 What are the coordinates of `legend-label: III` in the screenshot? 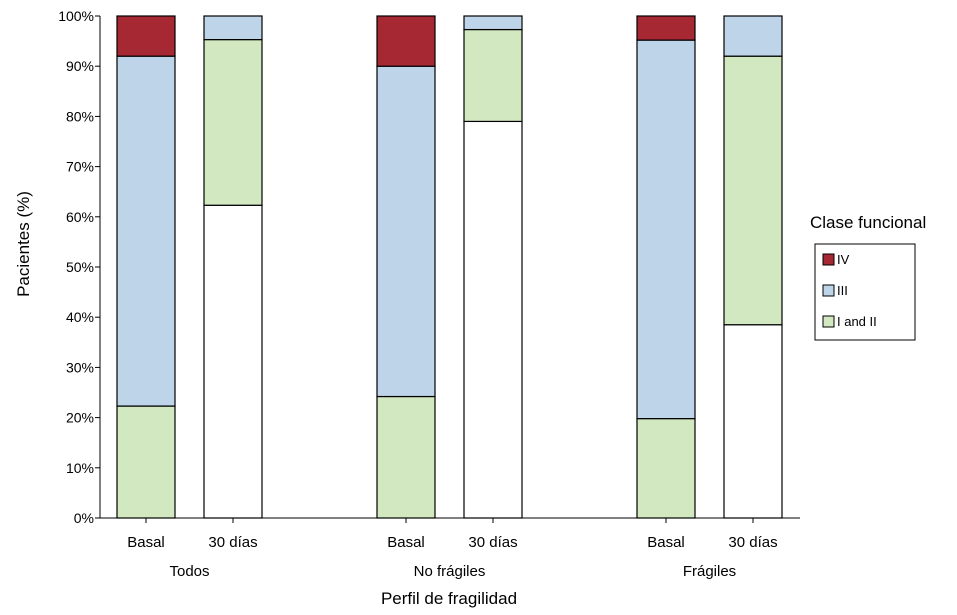 It's located at (842, 290).